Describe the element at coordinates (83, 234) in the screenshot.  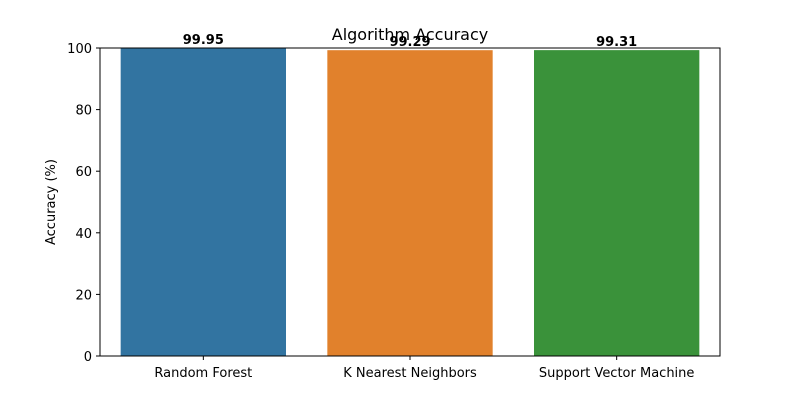
I see `y-tick-label: 40` at that location.